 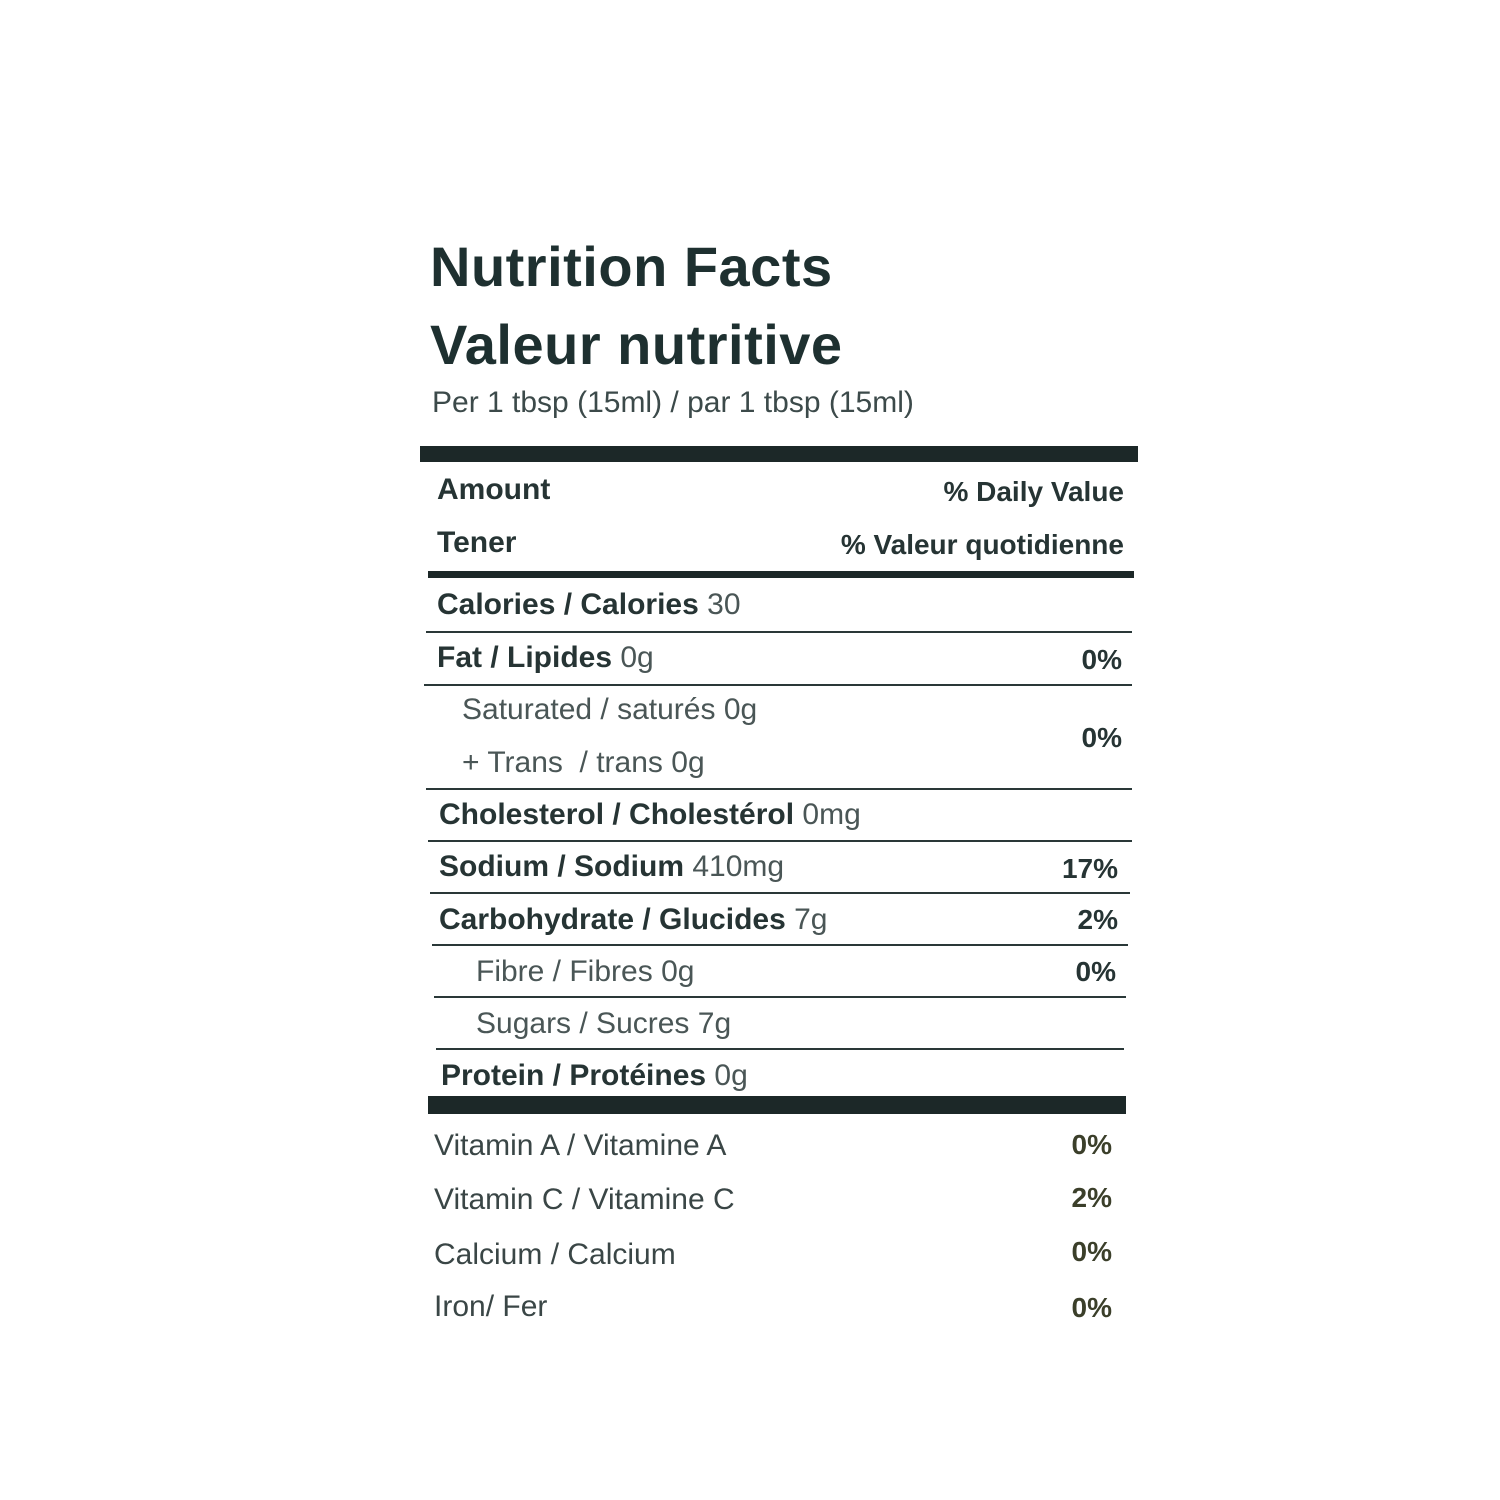 What do you see at coordinates (637, 657) in the screenshot?
I see `fat-amount: 0g` at bounding box center [637, 657].